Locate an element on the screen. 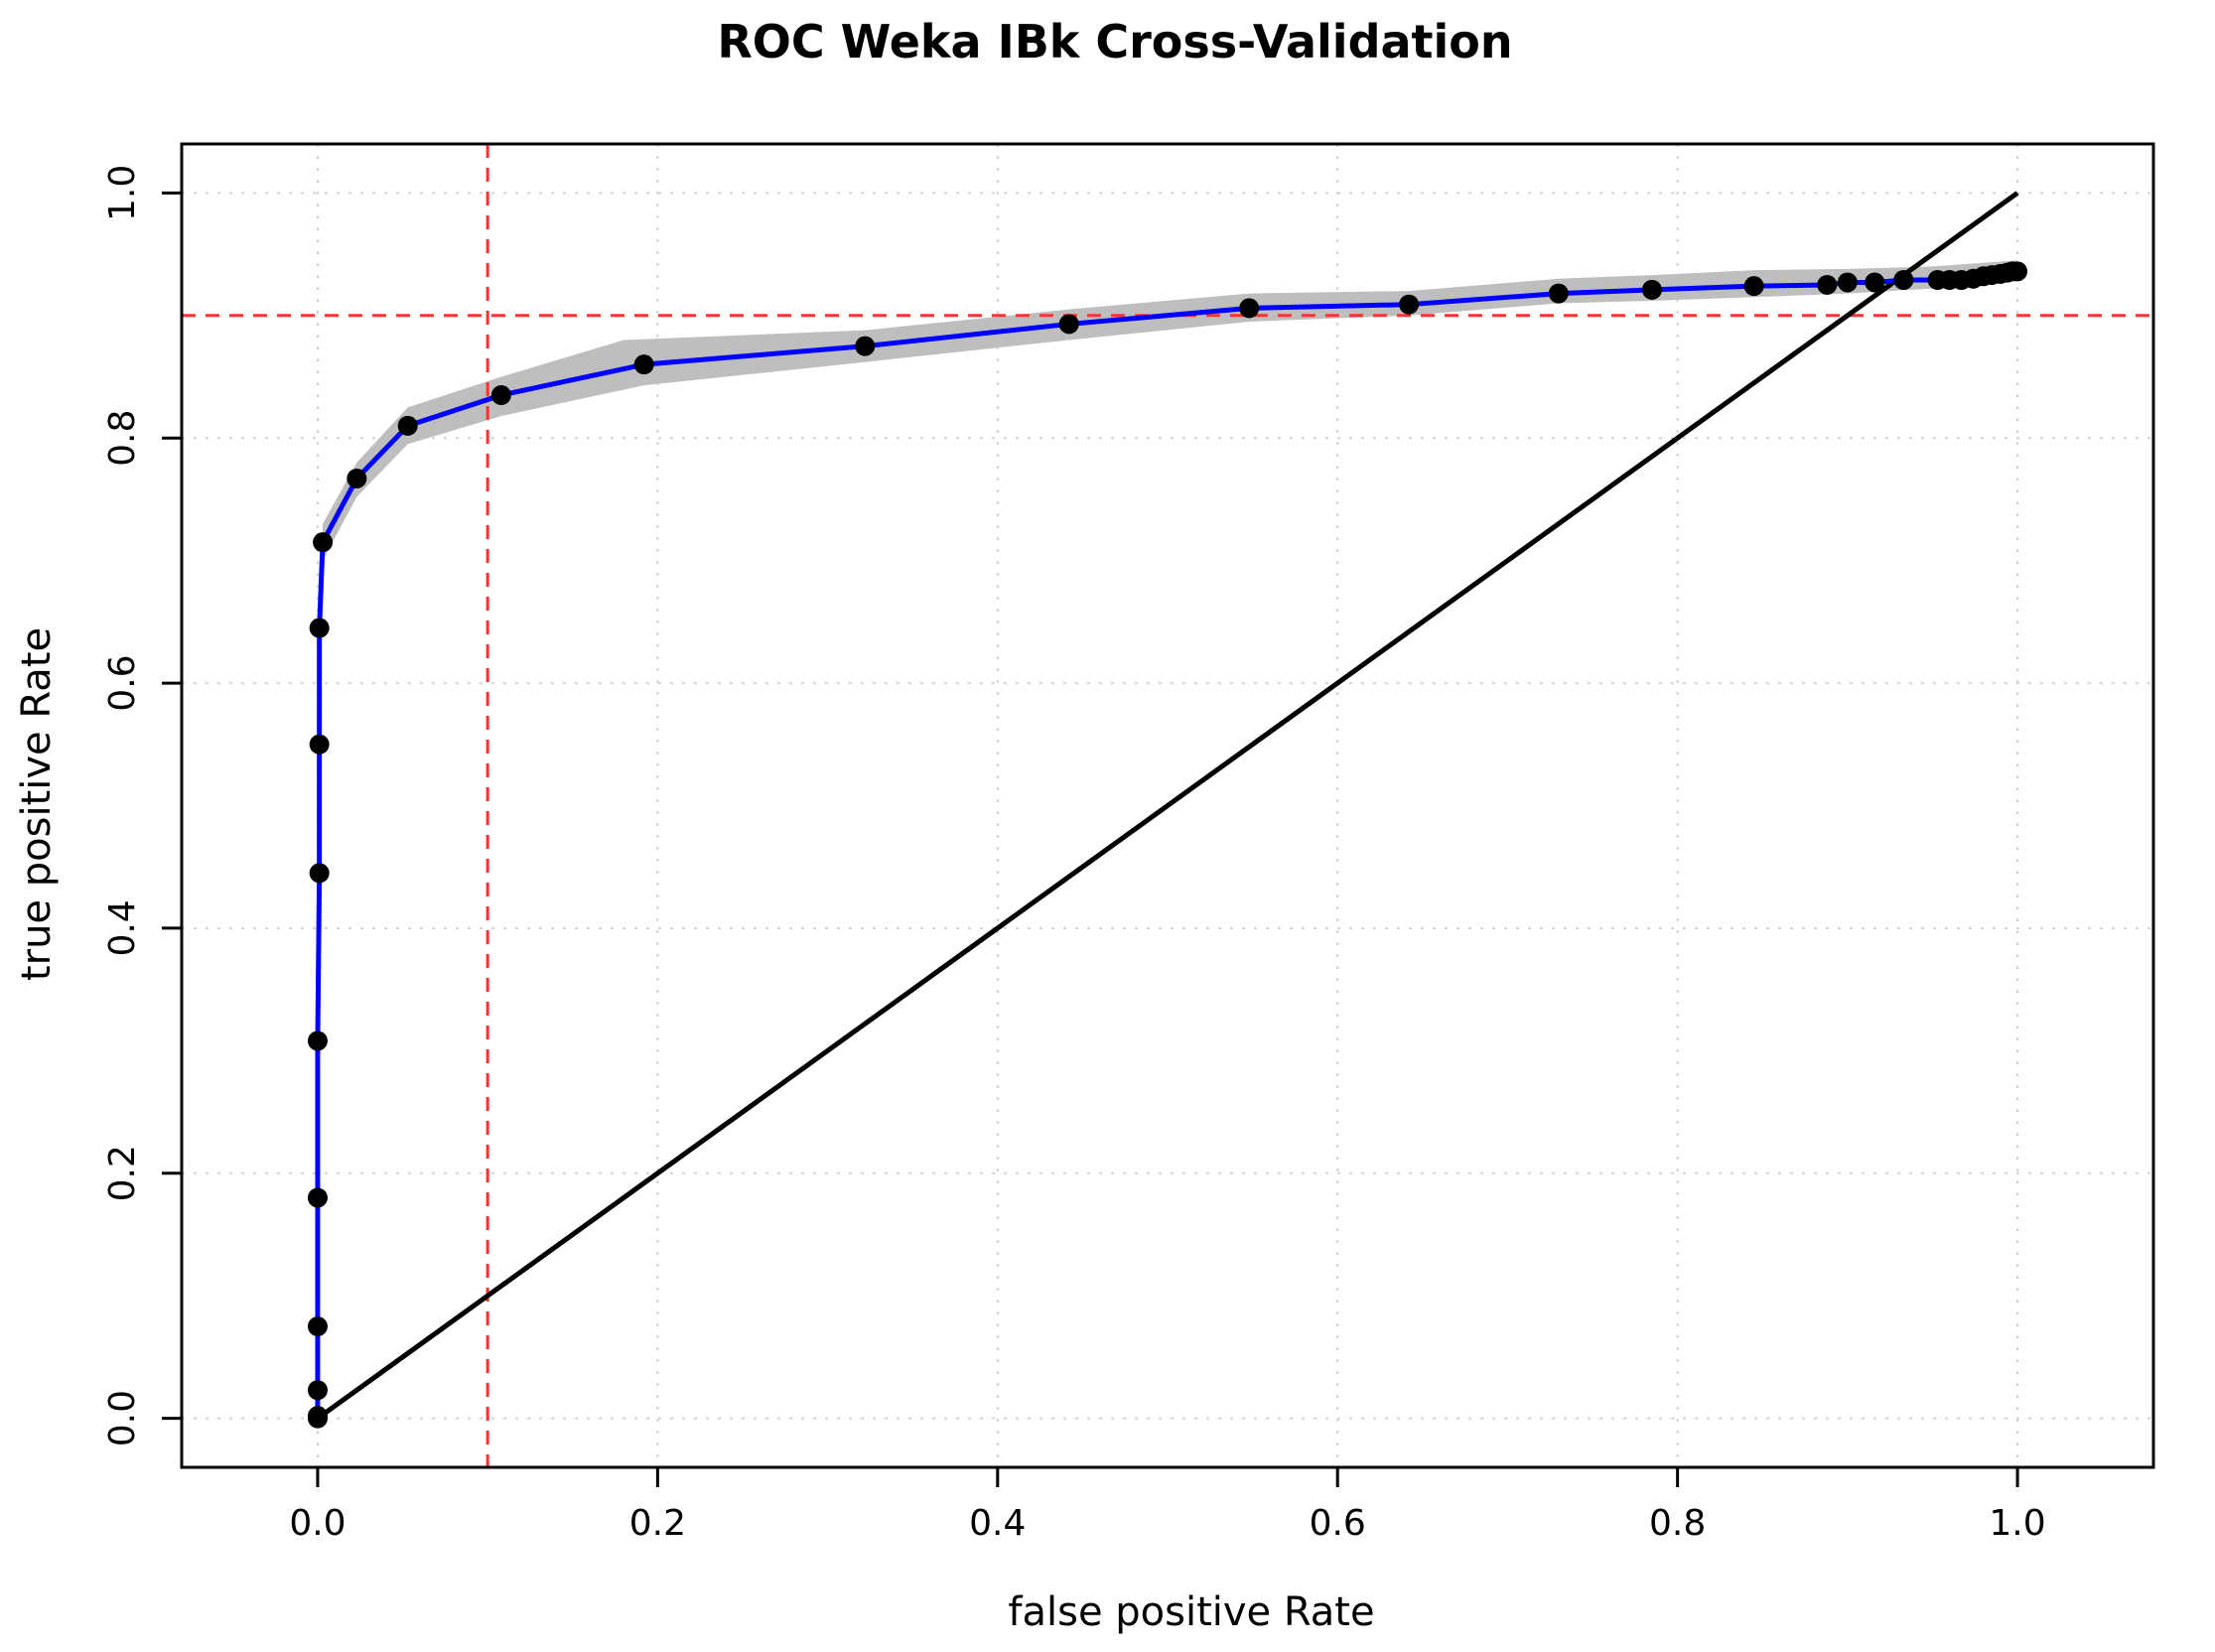 Image resolution: width=2215 pixels, height=1652 pixels. x-tick-label-4: 0.8 is located at coordinates (1677, 1523).